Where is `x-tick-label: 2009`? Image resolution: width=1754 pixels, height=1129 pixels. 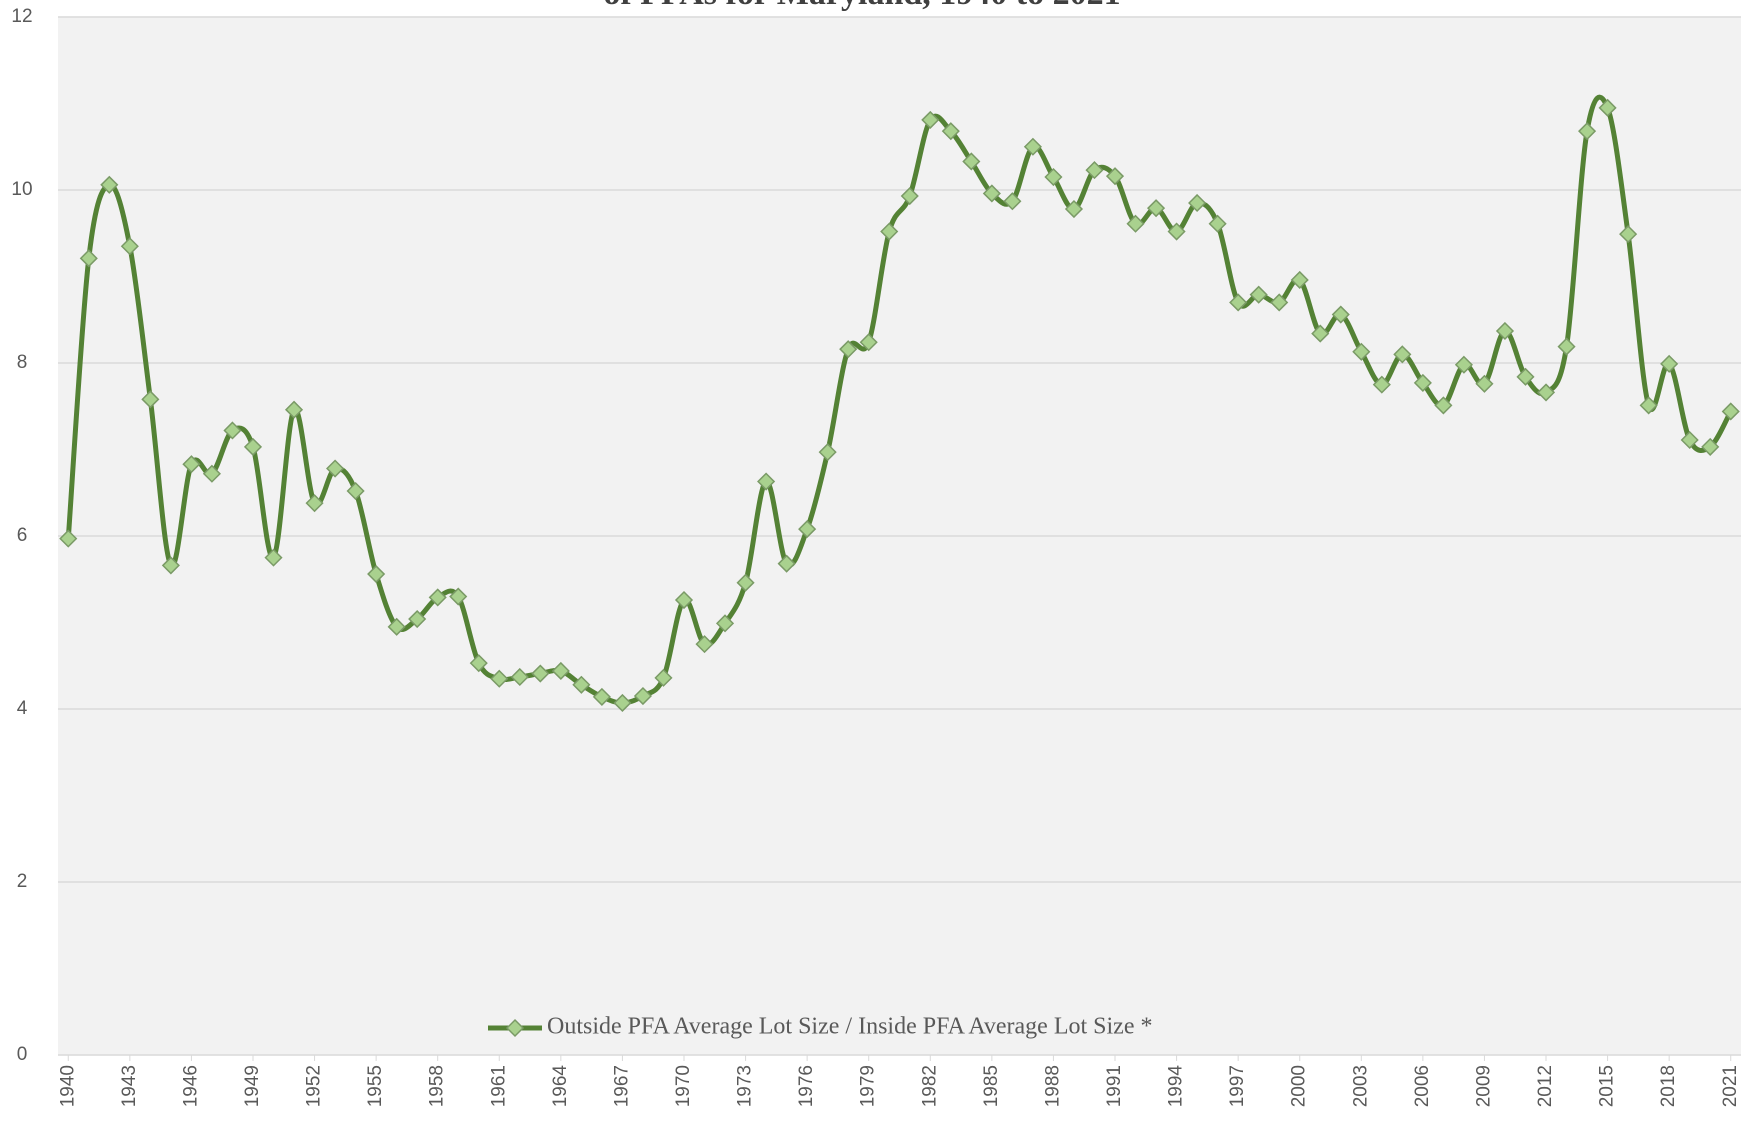 x-tick-label: 2009 is located at coordinates (1483, 1086).